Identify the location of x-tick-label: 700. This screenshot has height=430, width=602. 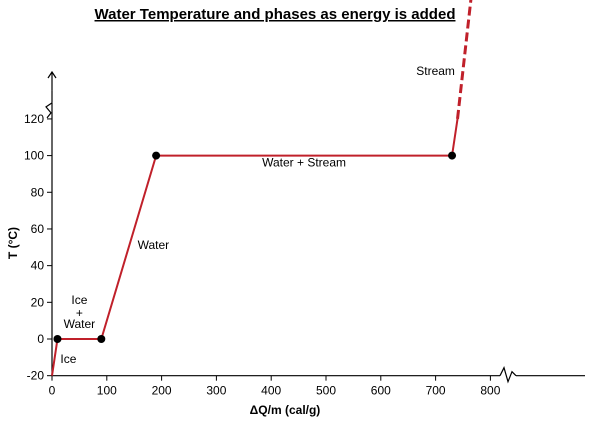
(436, 391).